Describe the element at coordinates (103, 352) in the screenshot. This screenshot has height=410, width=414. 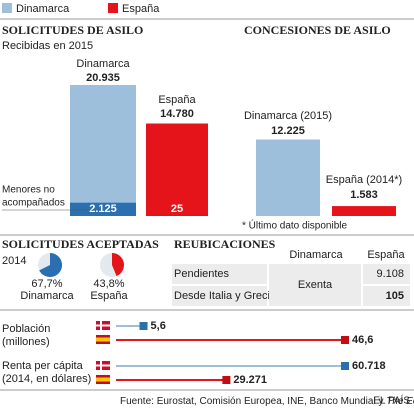
I see `flags` at that location.